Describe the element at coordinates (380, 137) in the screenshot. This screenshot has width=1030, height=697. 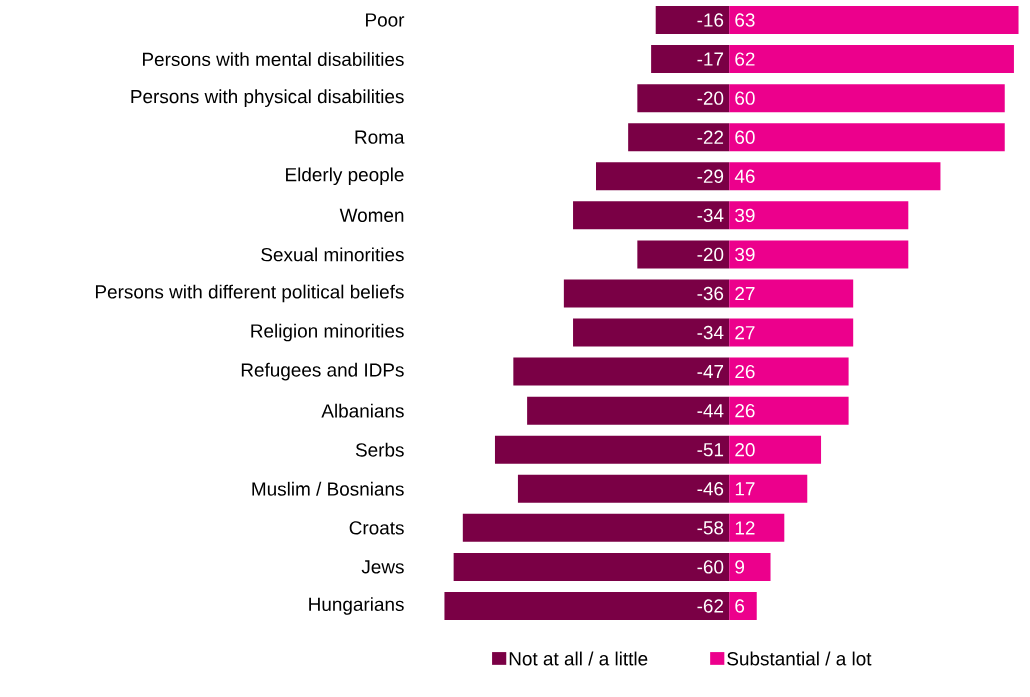
I see `y-tick-label: Roma` at that location.